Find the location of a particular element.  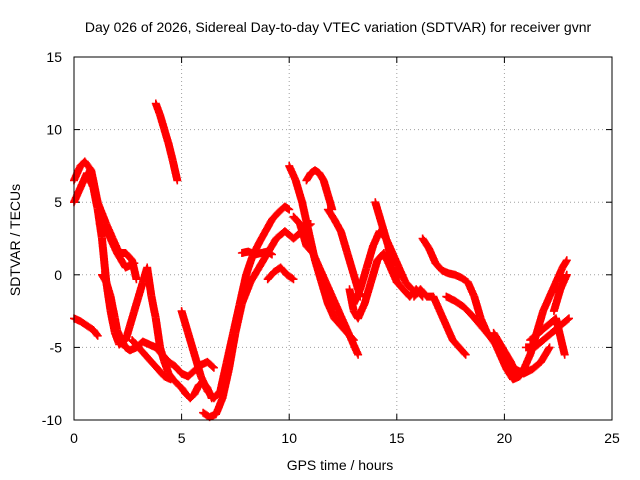

x-tick-label: 25 is located at coordinates (612, 438).